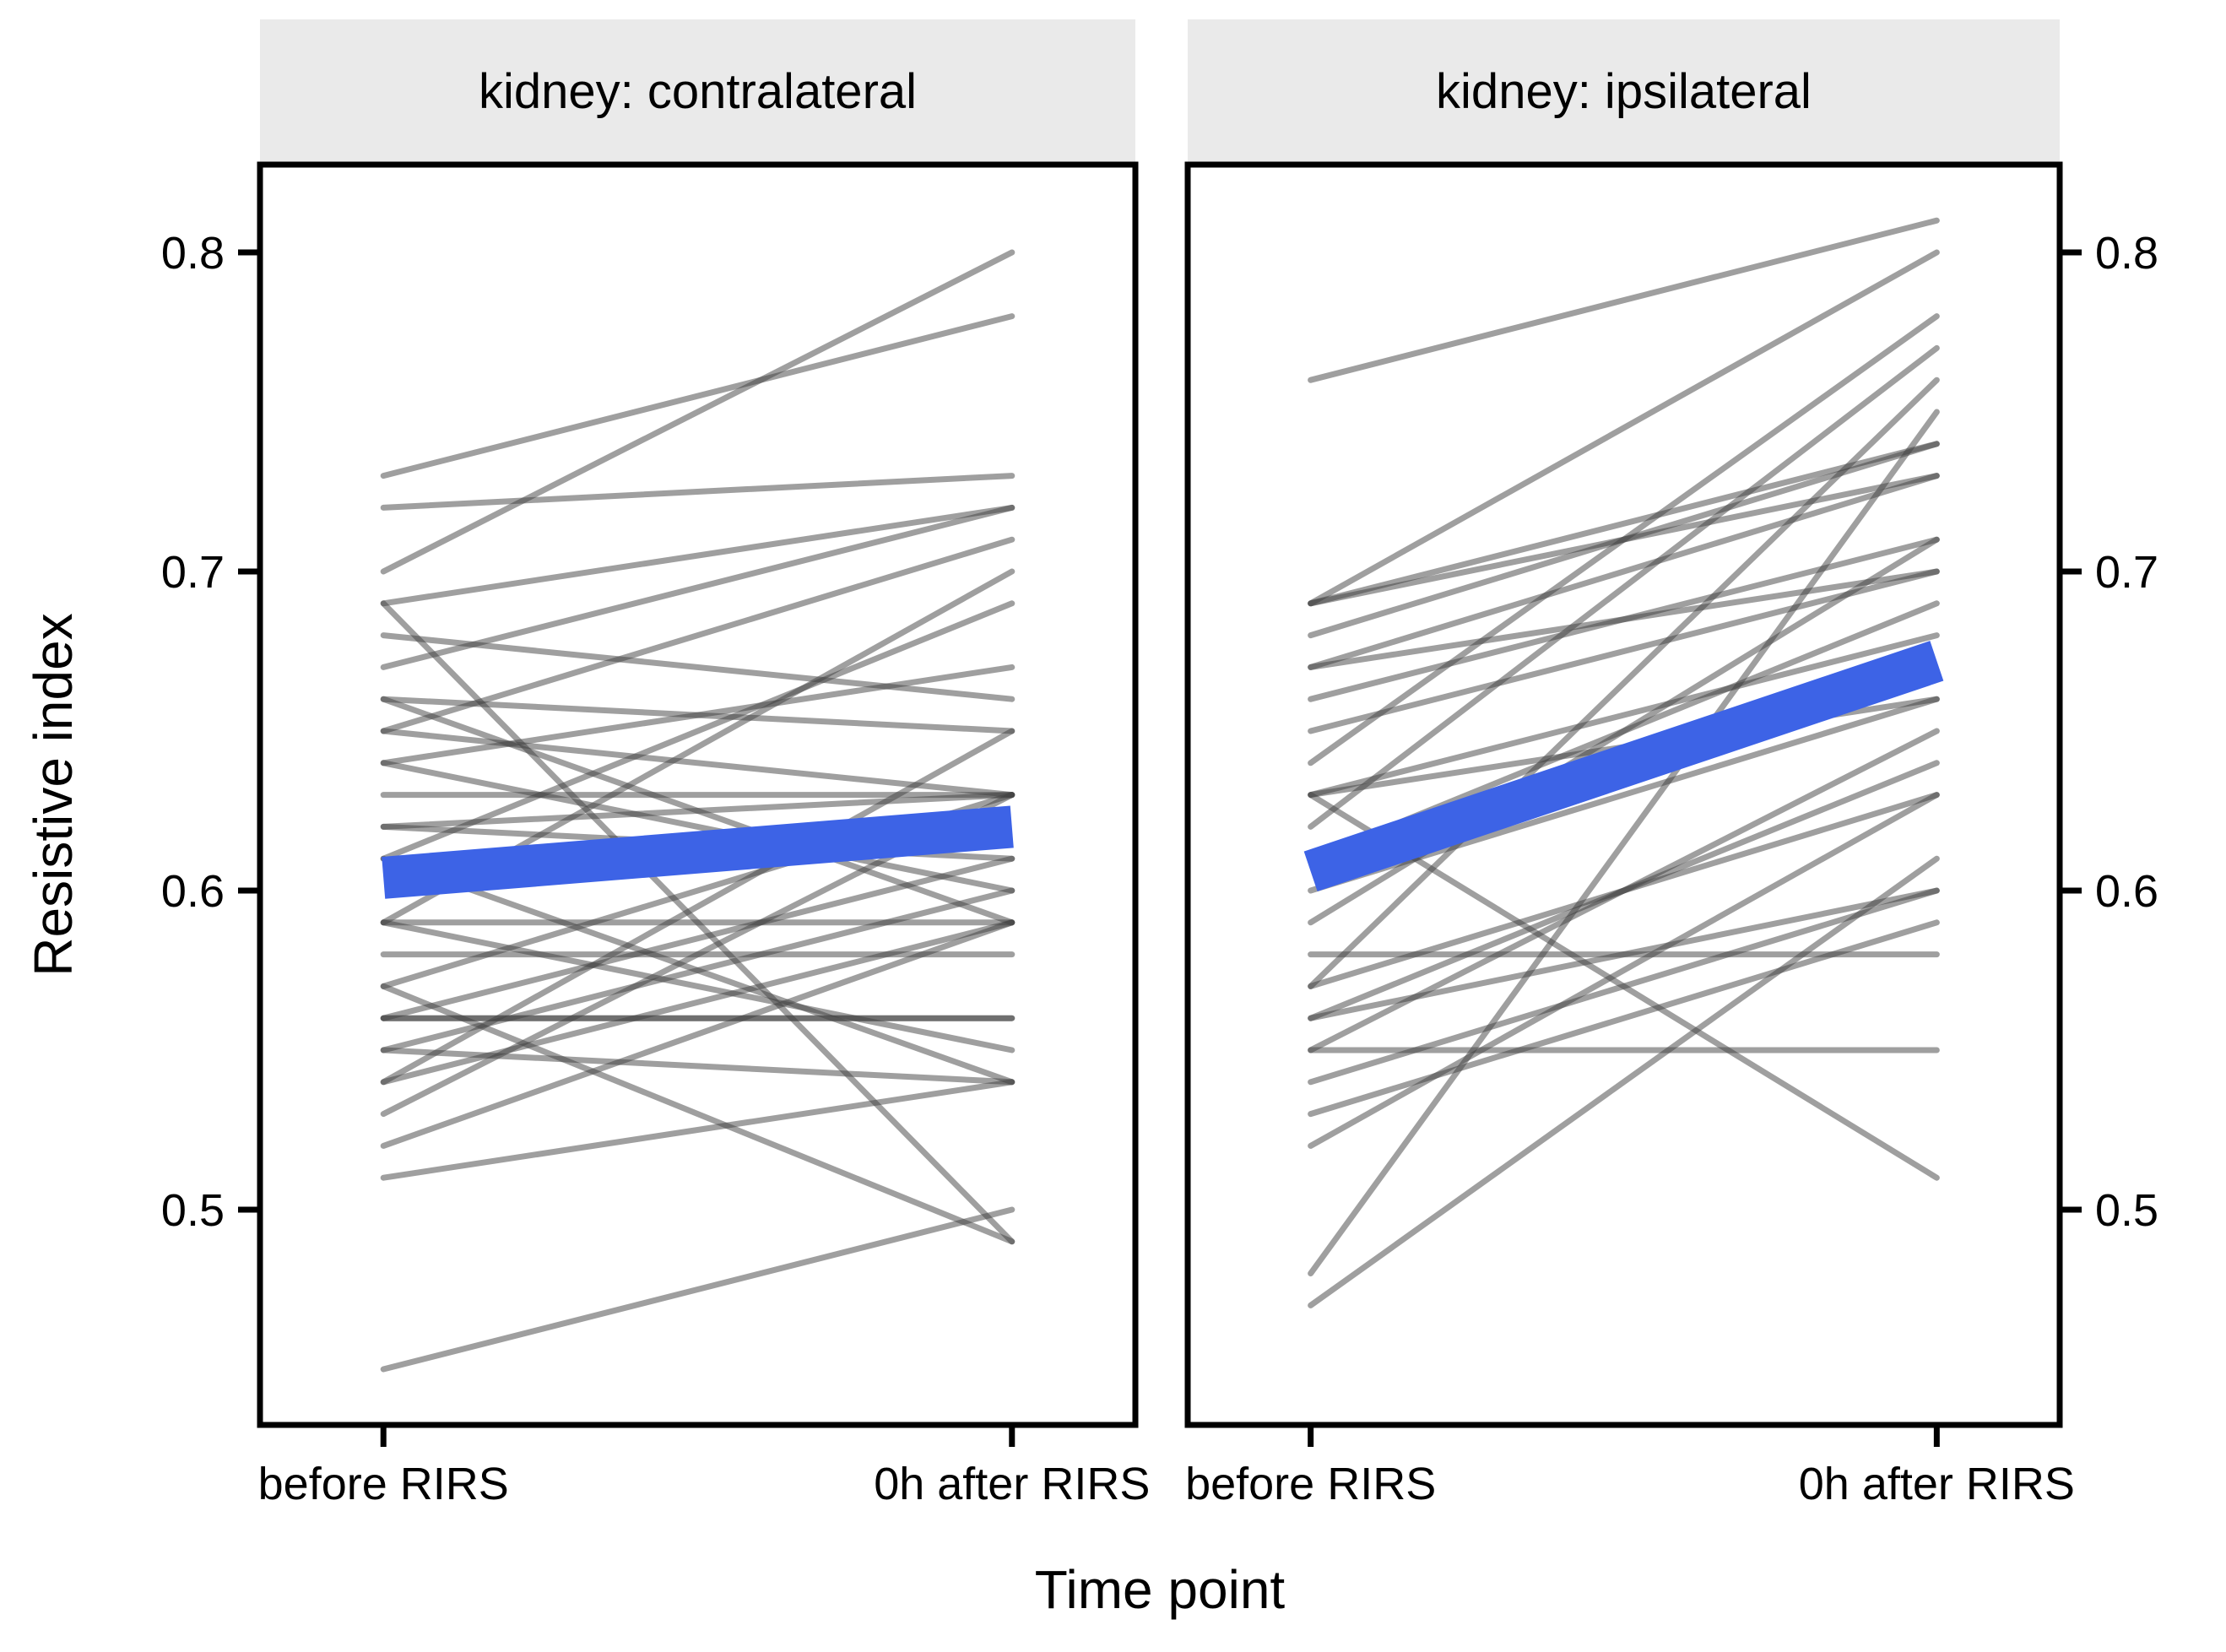 The width and height of the screenshot is (2226, 1652). What do you see at coordinates (53, 794) in the screenshot?
I see `y-axis-title: Resistive index` at bounding box center [53, 794].